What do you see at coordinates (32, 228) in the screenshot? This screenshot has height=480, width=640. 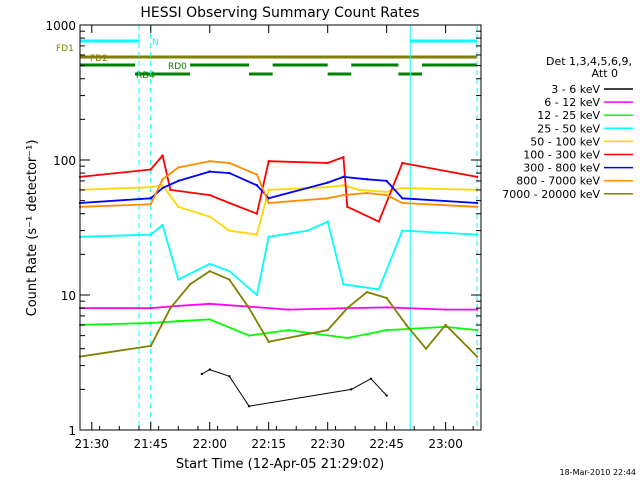 I see `y-axis-label: Count Rate (s⁻¹ detector⁻¹)` at bounding box center [32, 228].